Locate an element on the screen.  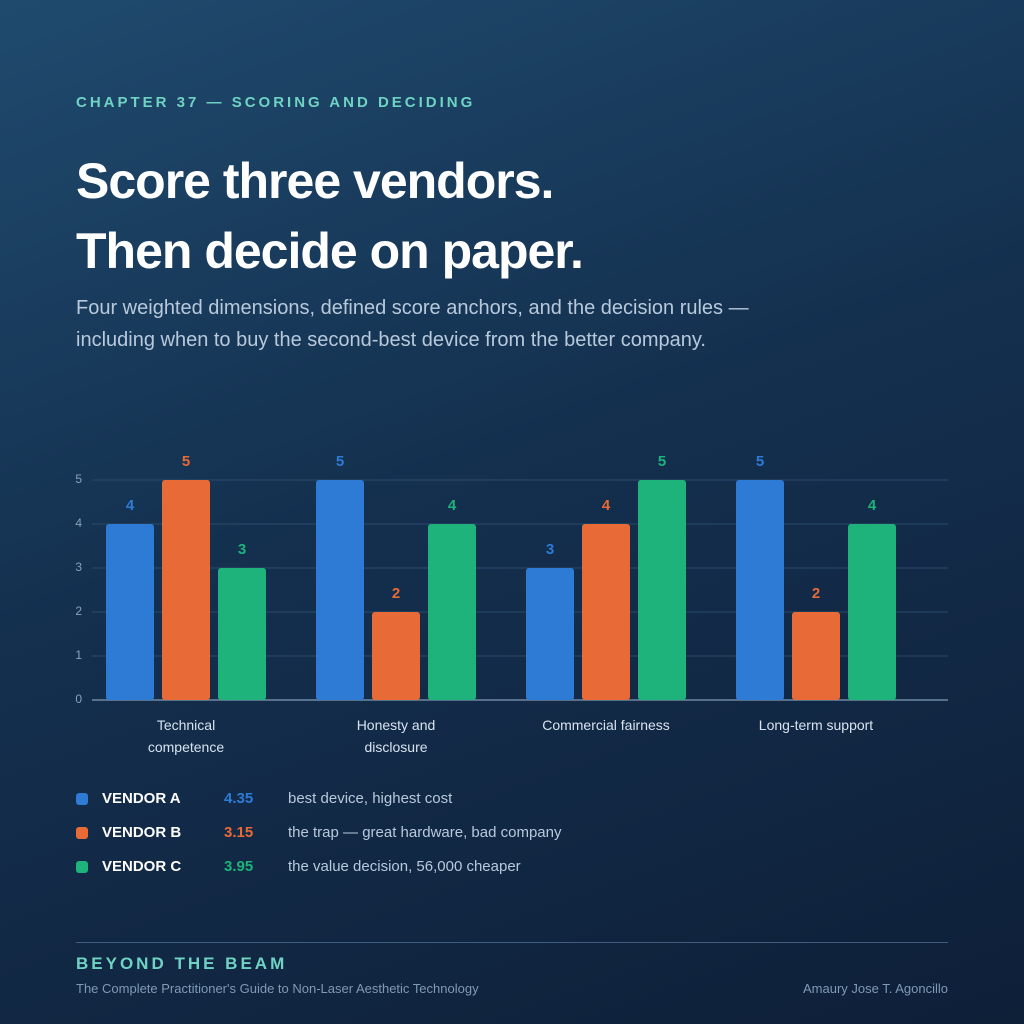
legend-name: VENDOR B is located at coordinates (142, 832).